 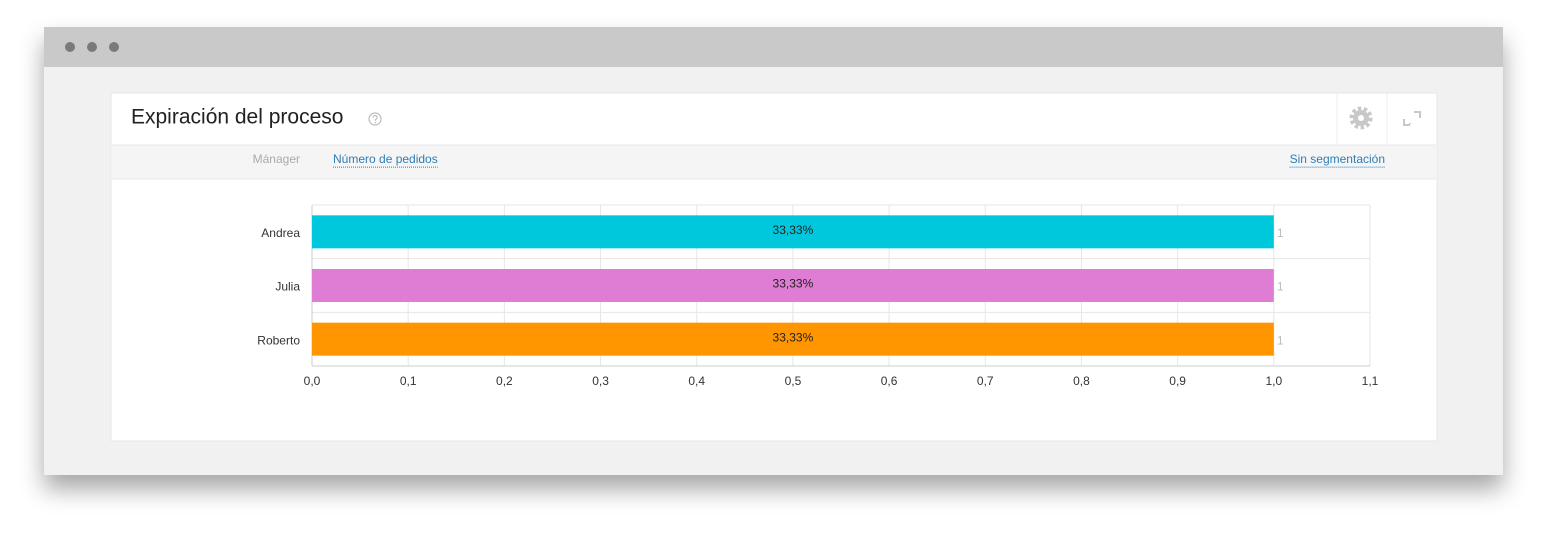 What do you see at coordinates (375, 119) in the screenshot?
I see `help-icon` at bounding box center [375, 119].